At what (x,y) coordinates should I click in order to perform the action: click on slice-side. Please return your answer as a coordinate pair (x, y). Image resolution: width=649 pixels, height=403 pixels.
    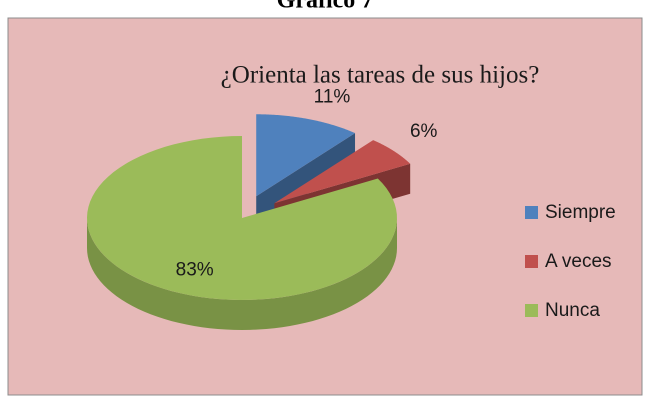
    Looking at the image, I should click on (242, 274).